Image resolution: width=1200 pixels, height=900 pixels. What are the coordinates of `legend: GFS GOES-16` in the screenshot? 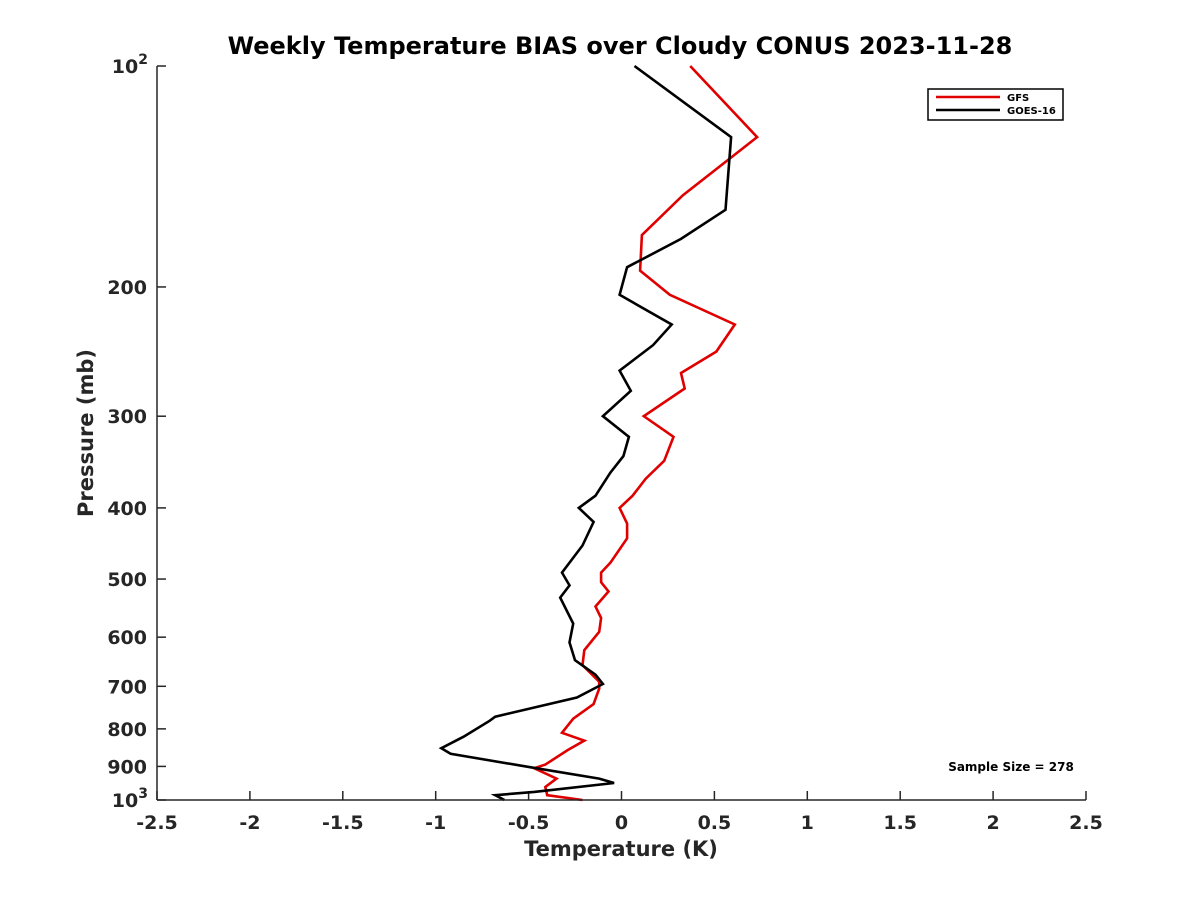 It's located at (995, 104).